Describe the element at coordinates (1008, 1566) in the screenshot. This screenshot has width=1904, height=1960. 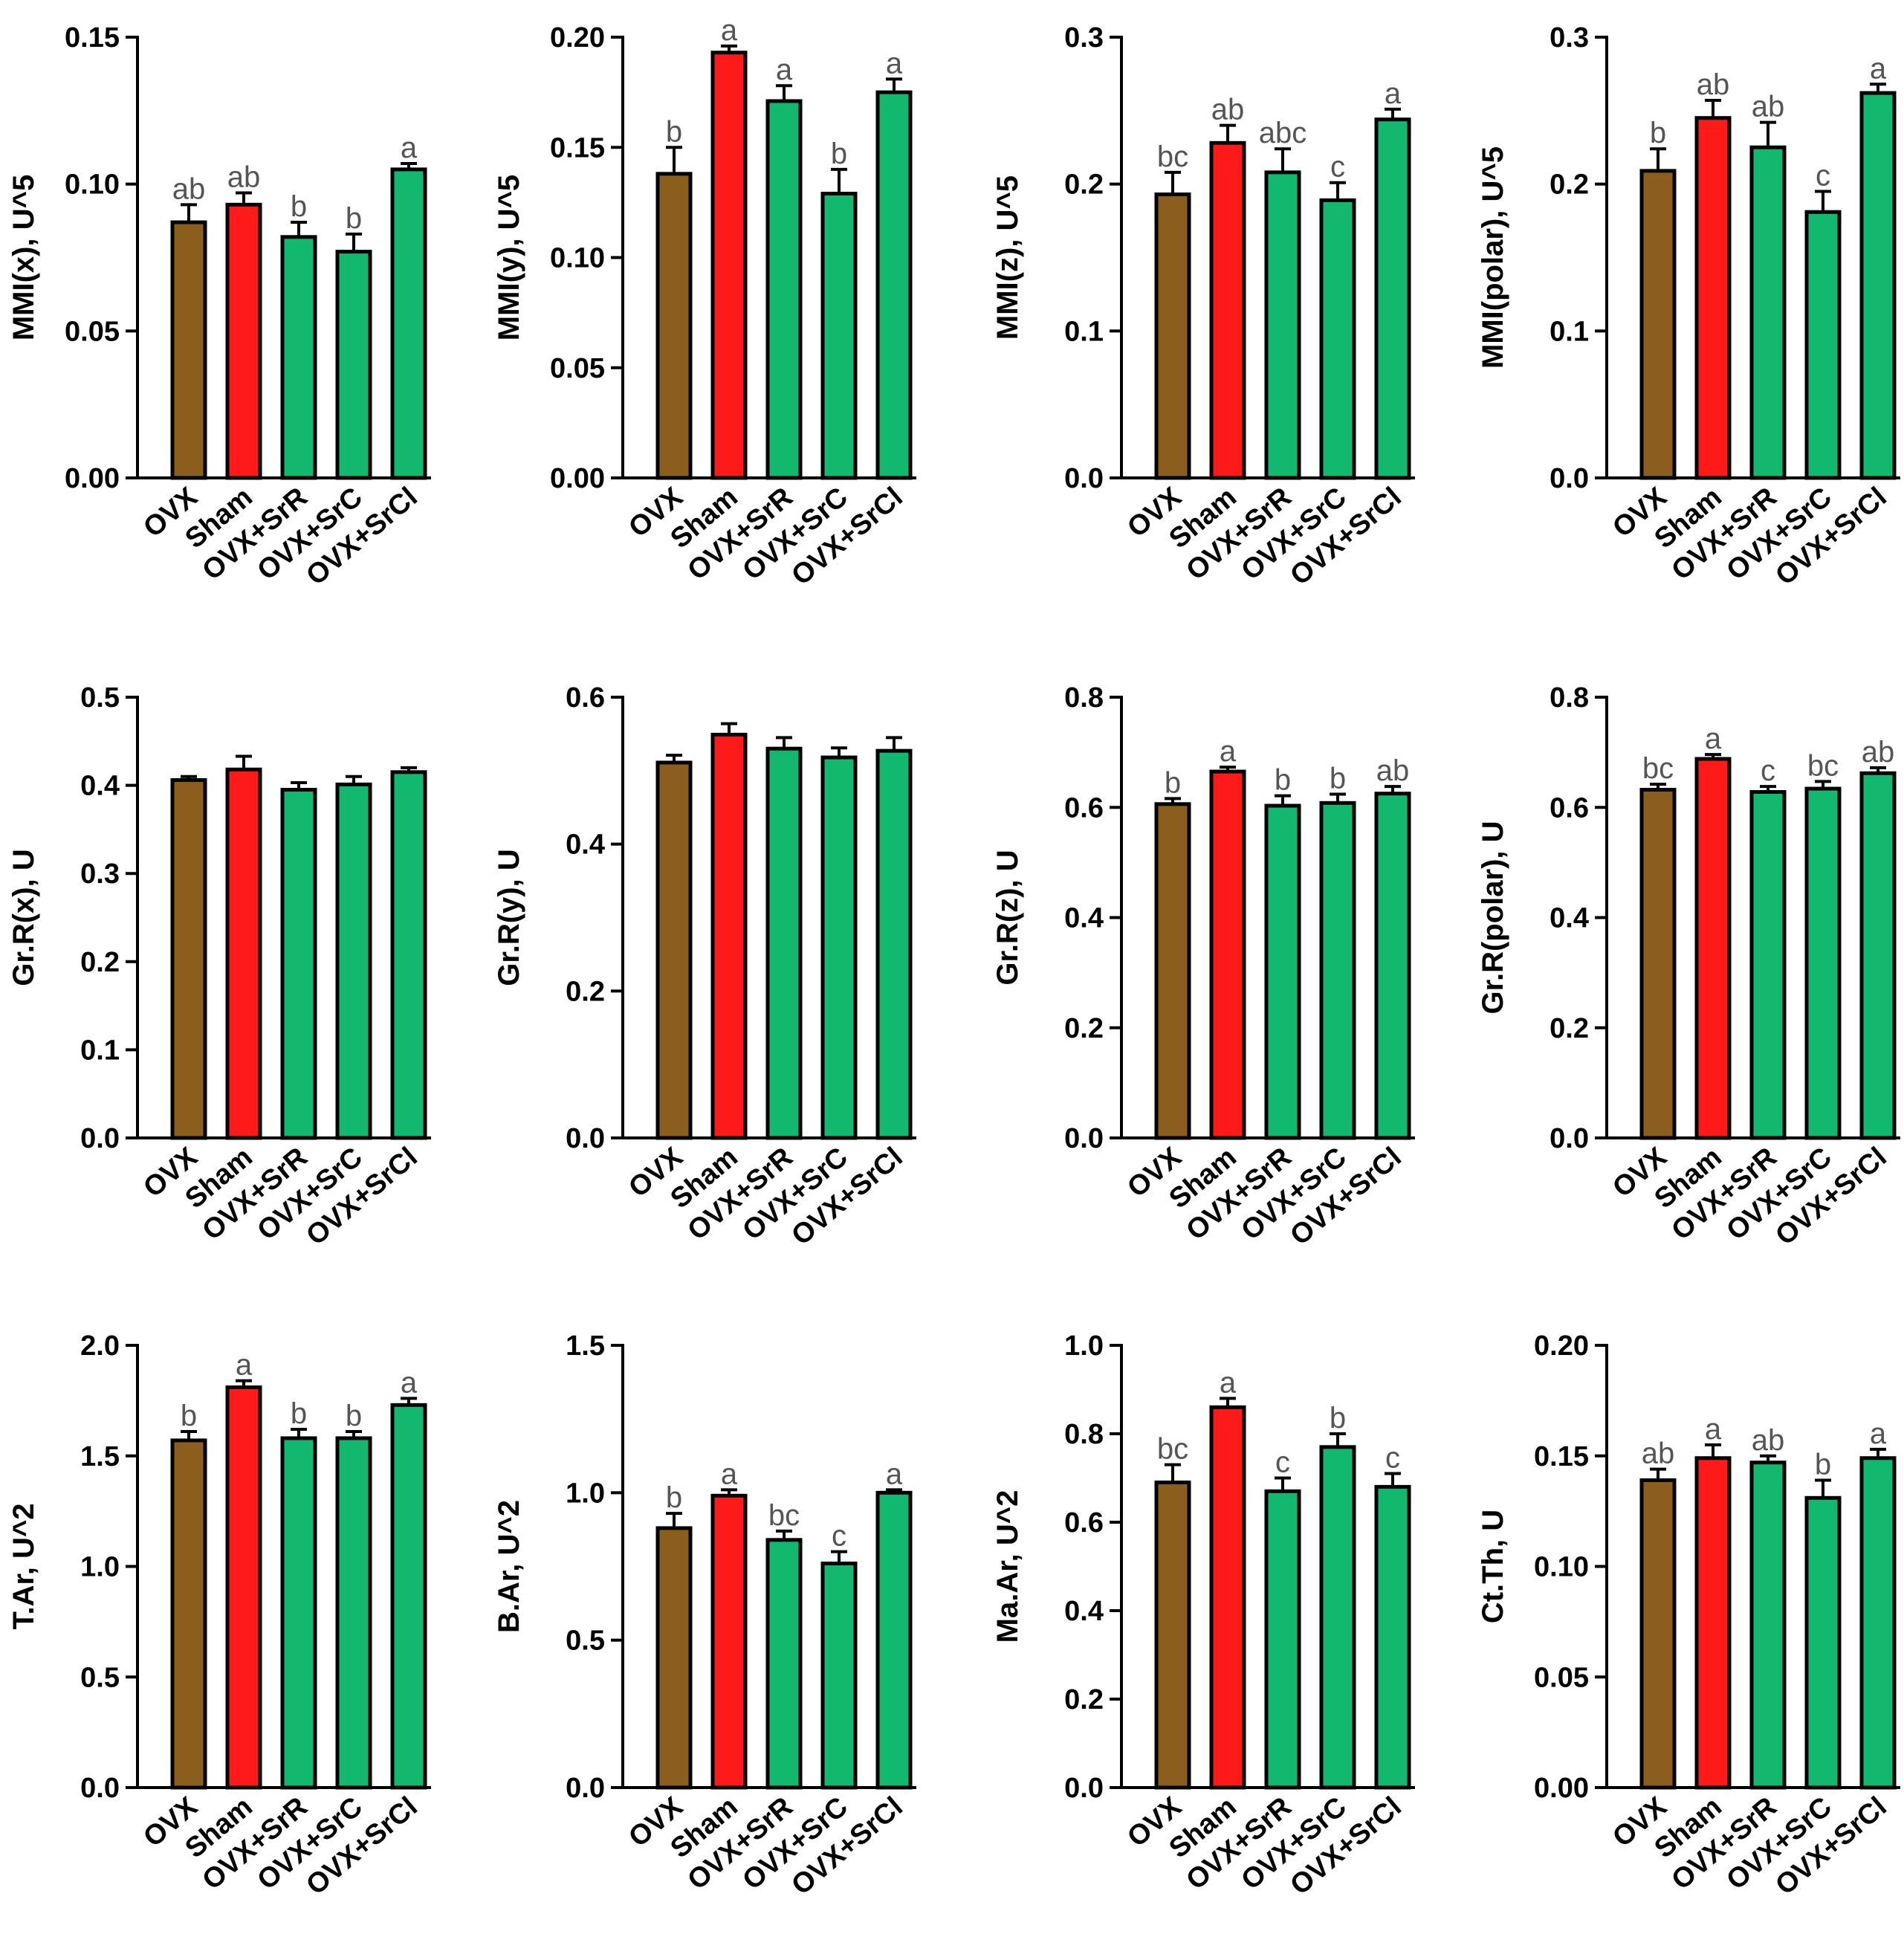
I see `y-axis-title: Ma.Ar, U^2` at that location.